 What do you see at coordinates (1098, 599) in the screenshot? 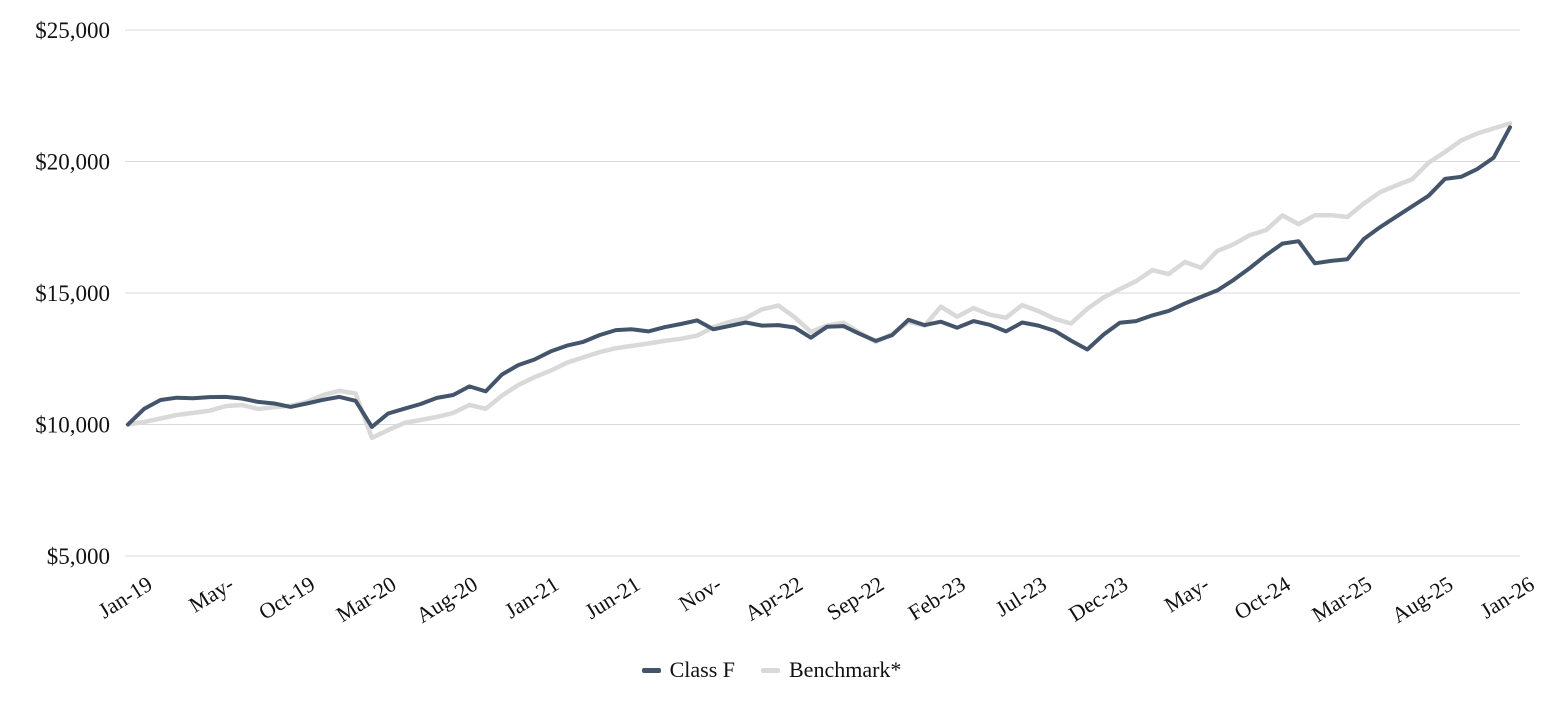
I see `x-axis-tick-label: Dec-23` at bounding box center [1098, 599].